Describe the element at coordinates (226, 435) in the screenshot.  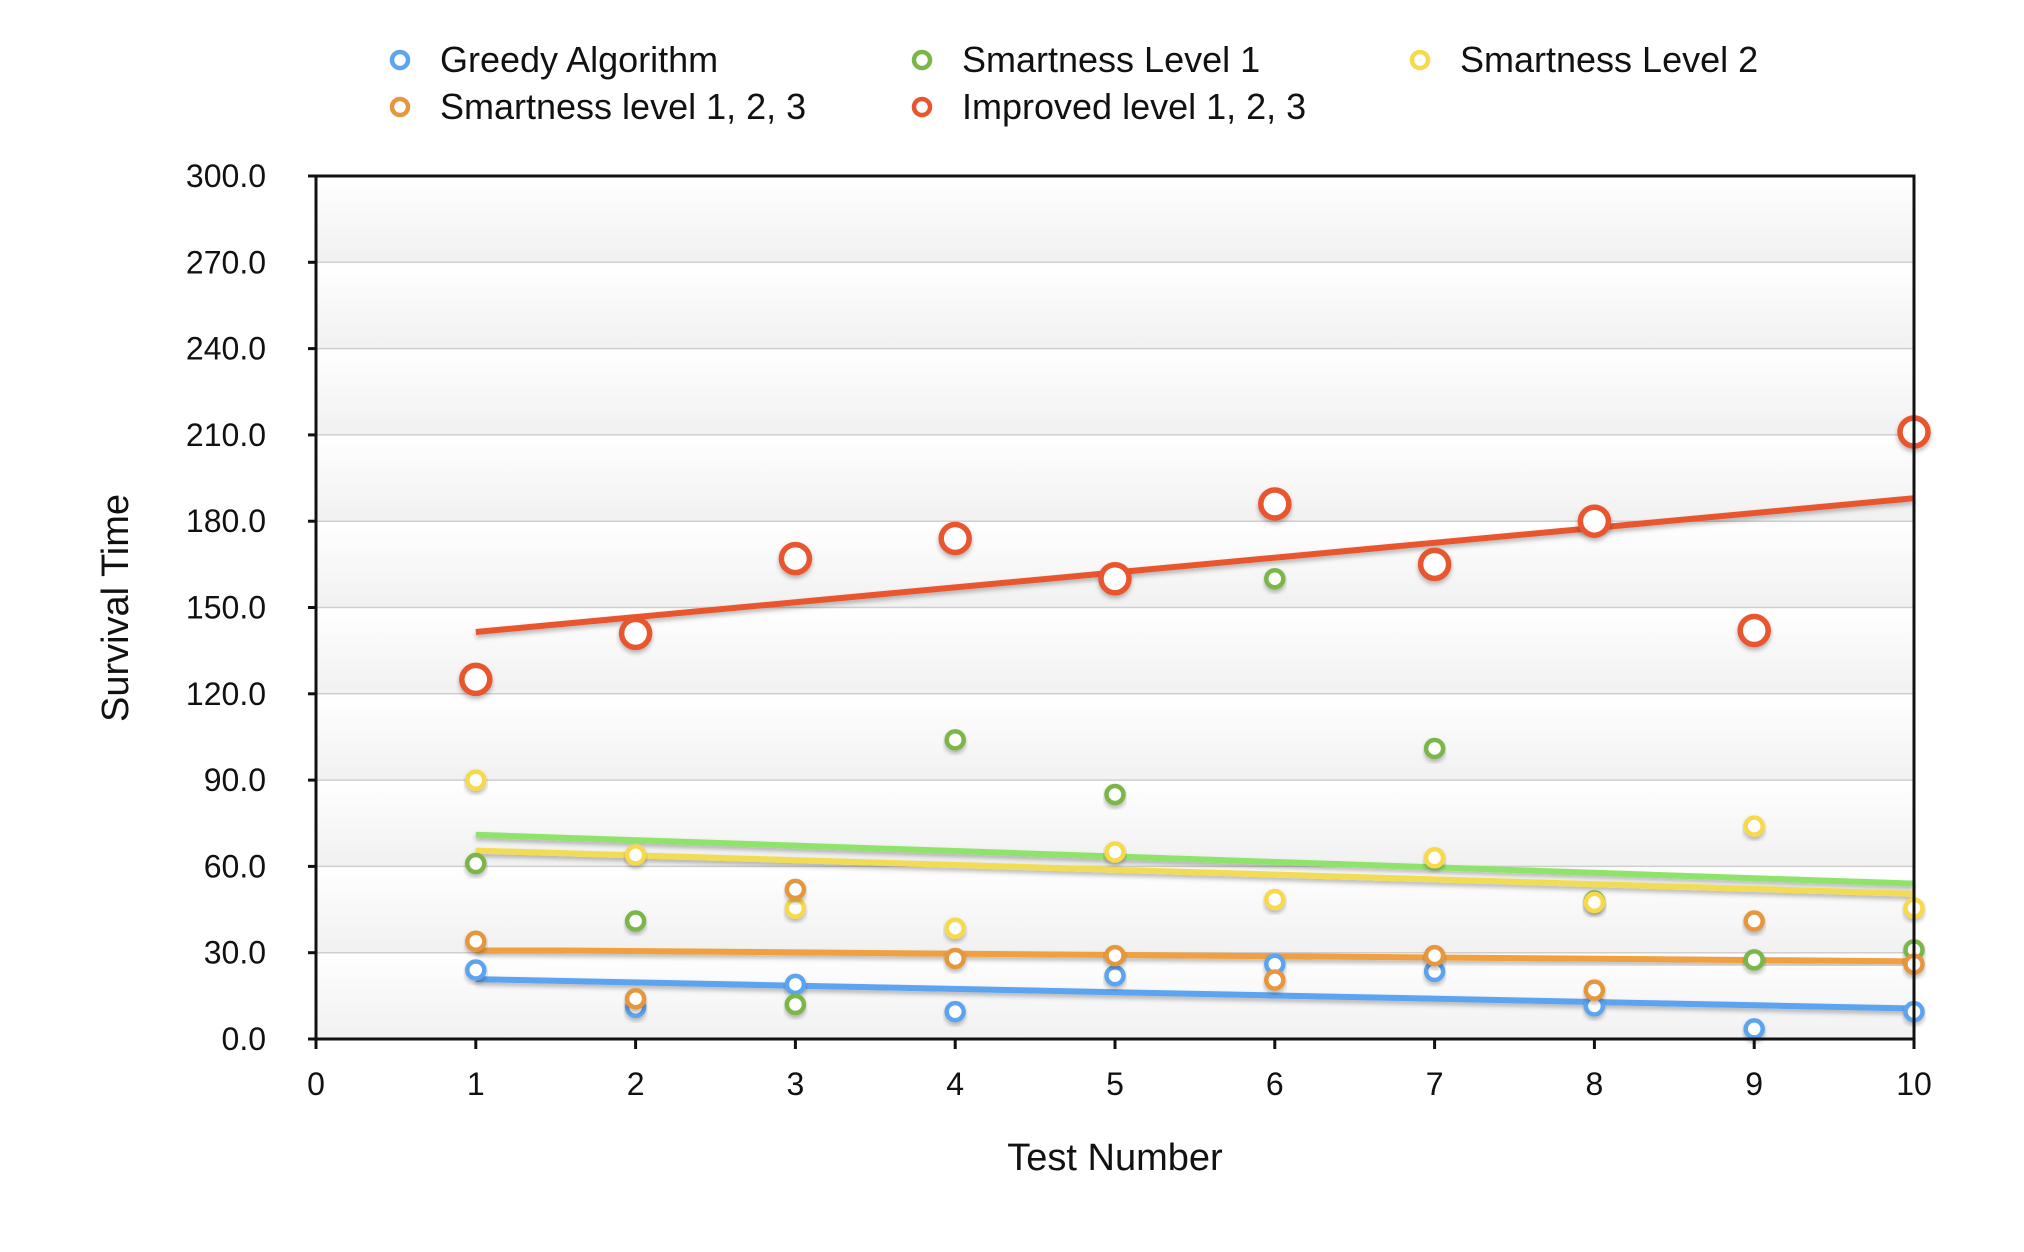
I see `y-tick-label: 210.0` at that location.